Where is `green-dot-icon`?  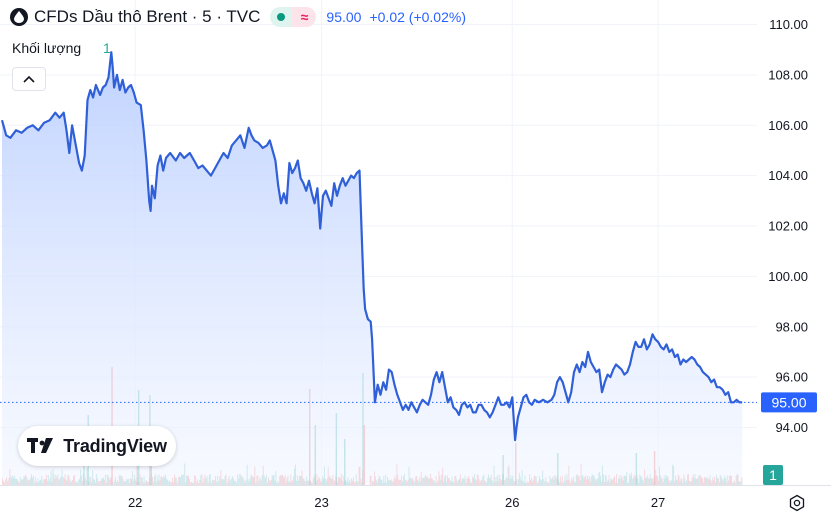
green-dot-icon is located at coordinates (281, 17).